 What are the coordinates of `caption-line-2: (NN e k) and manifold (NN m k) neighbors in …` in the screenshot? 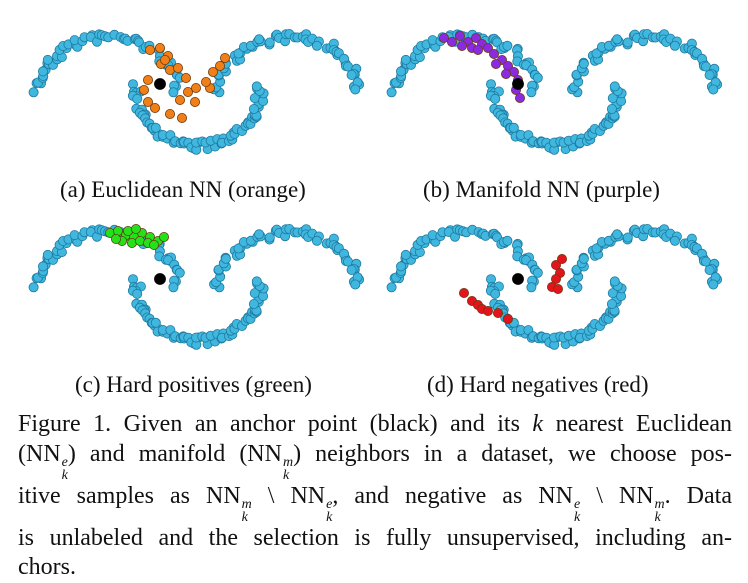 It's located at (375, 461).